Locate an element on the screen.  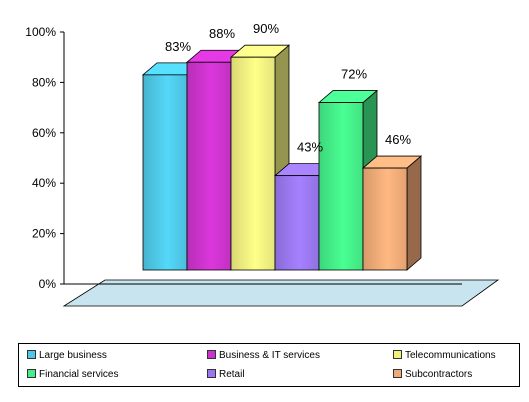
legend-item: Business & IT services is located at coordinates (263, 356).